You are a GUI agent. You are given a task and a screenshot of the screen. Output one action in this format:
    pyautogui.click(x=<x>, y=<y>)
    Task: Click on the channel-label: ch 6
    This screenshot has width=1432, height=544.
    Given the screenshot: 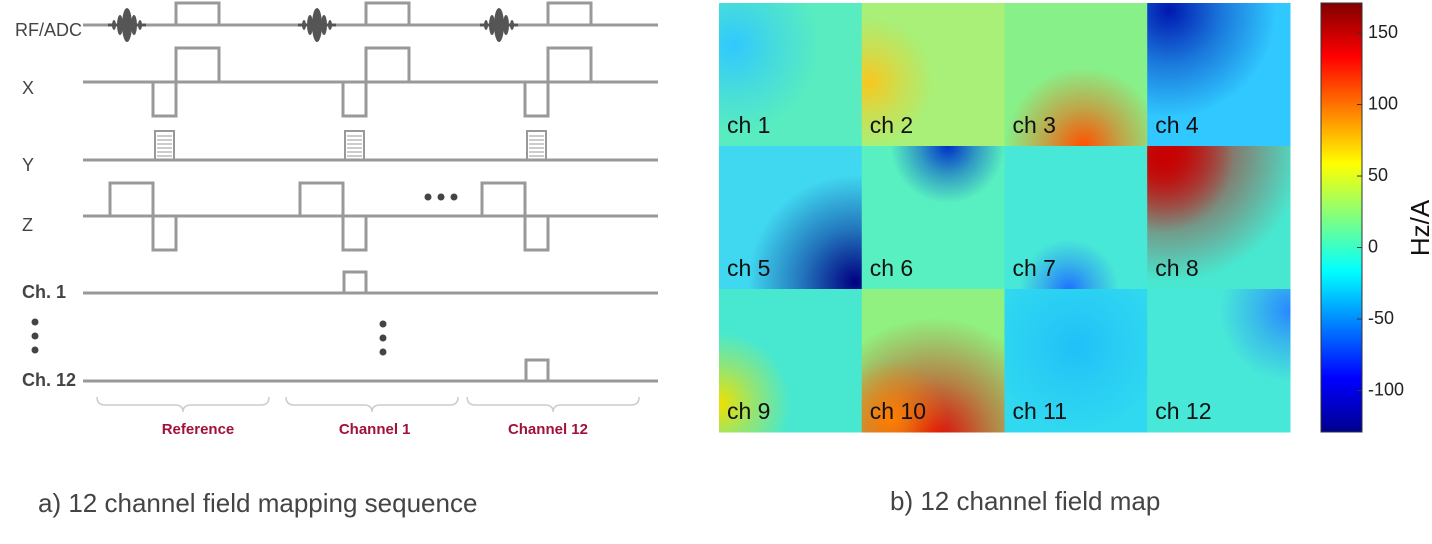 What is the action you would take?
    pyautogui.click(x=891, y=268)
    